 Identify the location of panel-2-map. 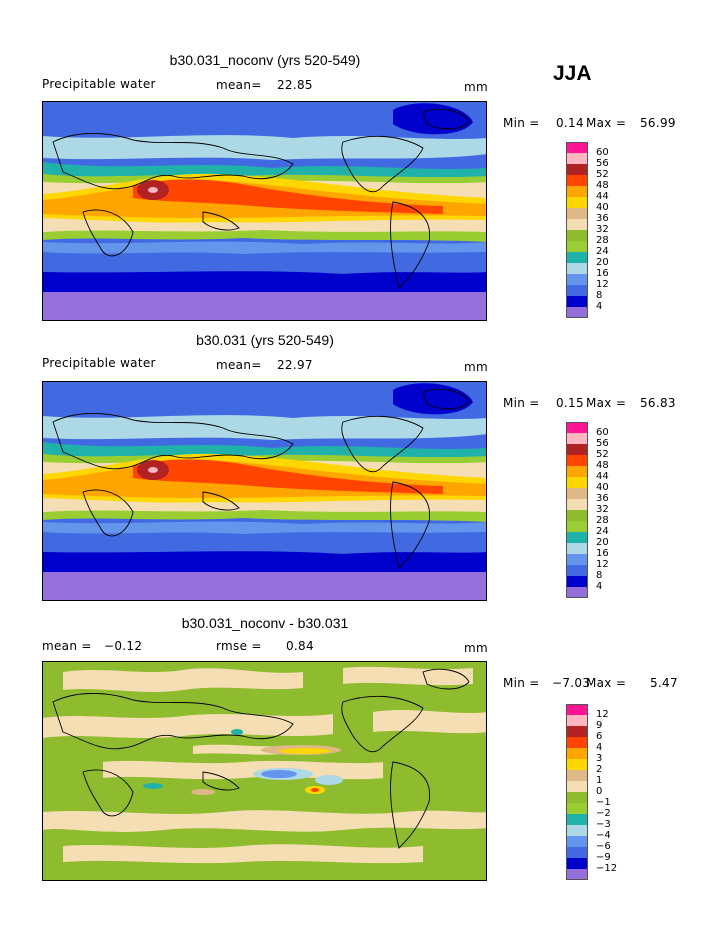
(264, 491).